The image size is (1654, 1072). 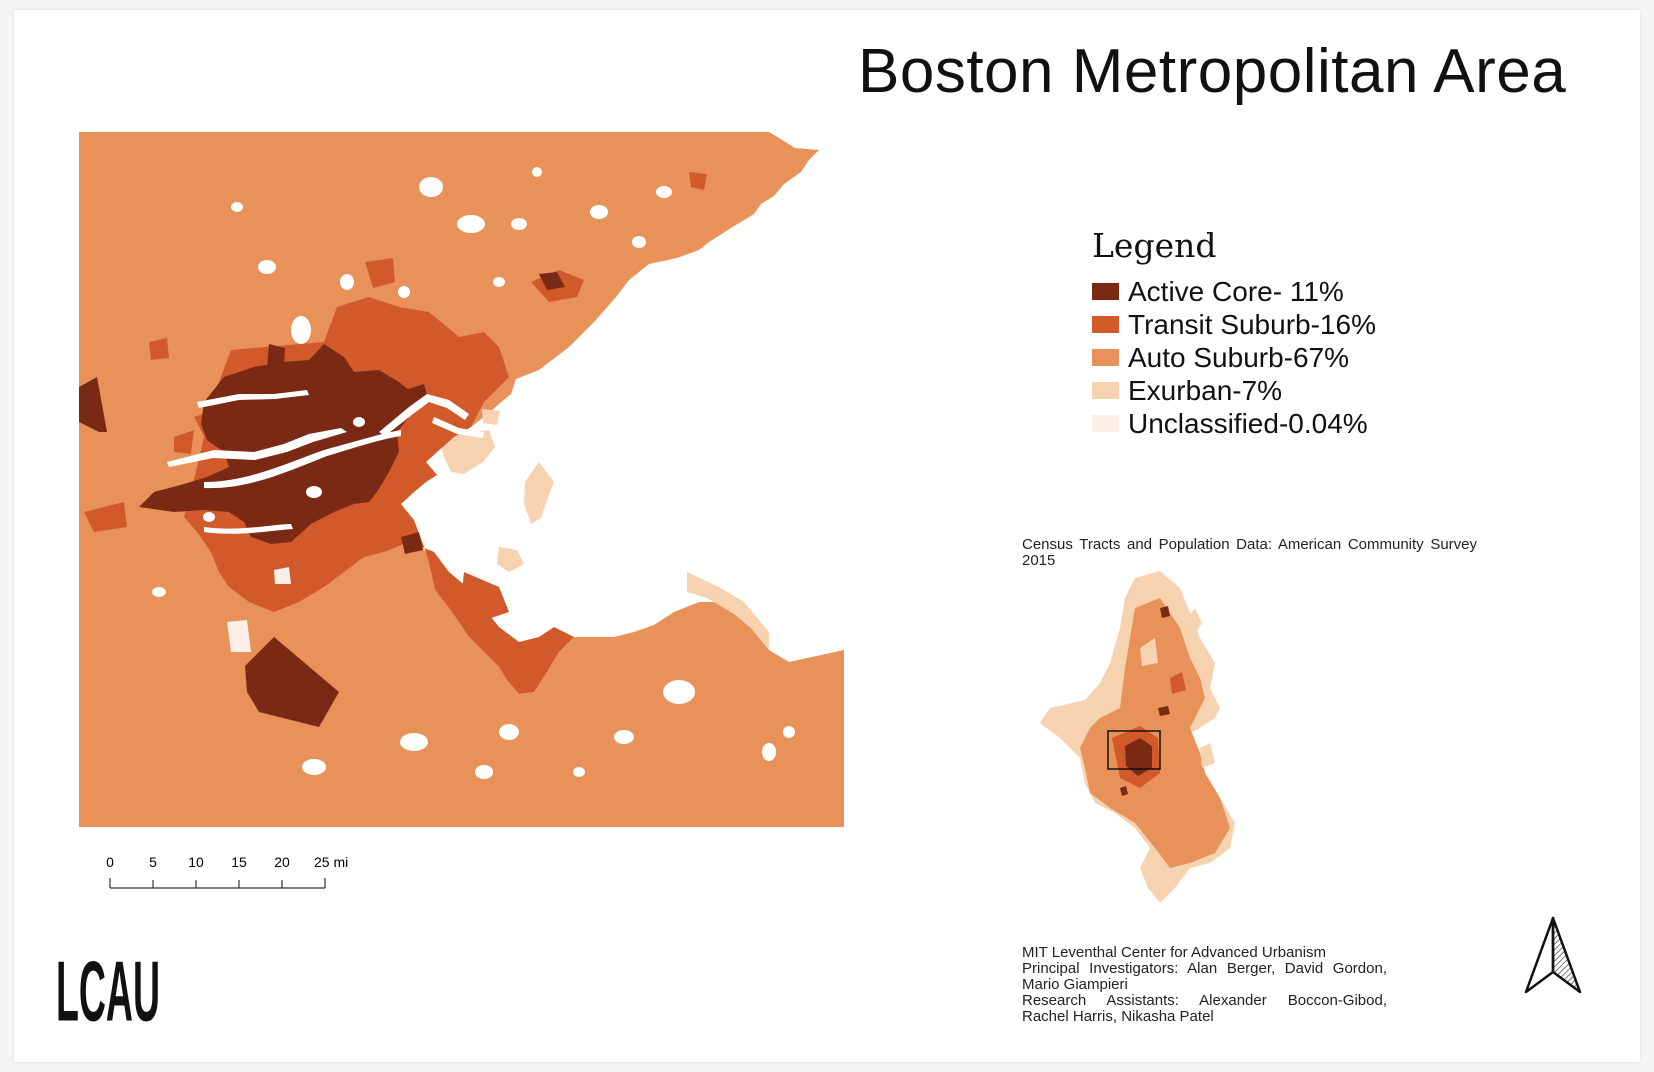 I want to click on lcau-logo: LCAU, so click(x=108, y=997).